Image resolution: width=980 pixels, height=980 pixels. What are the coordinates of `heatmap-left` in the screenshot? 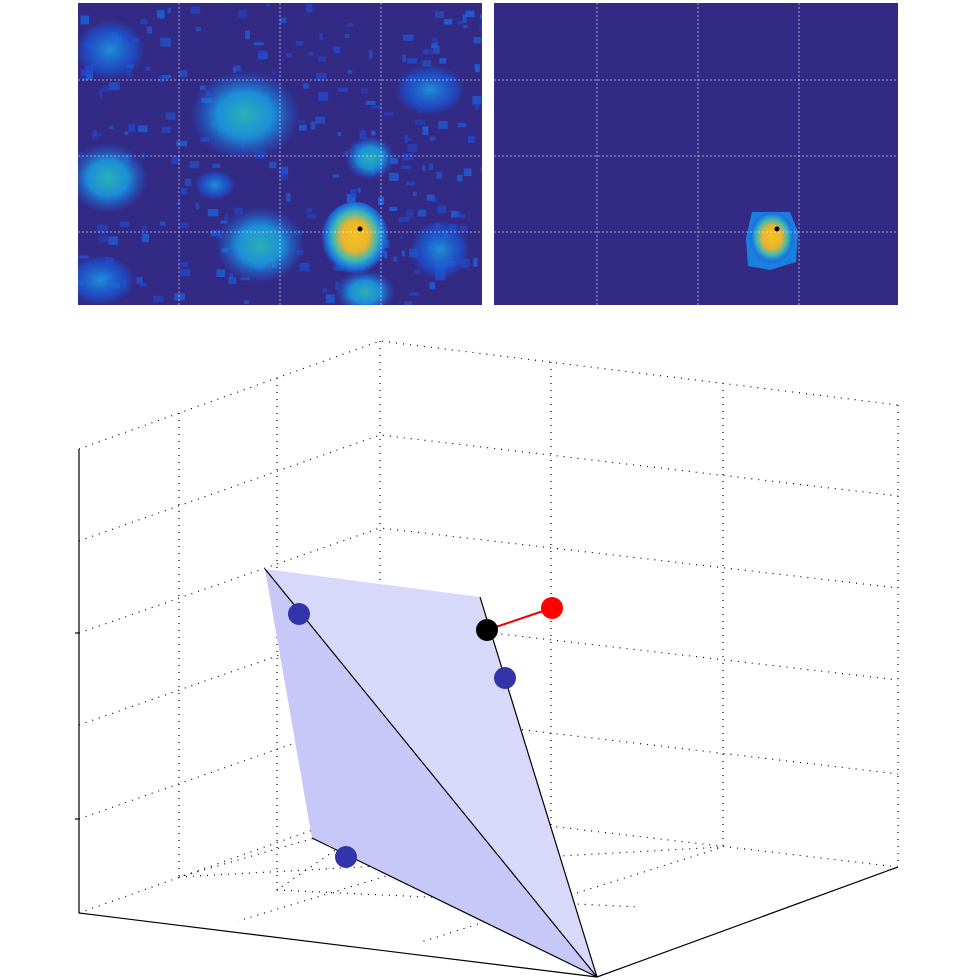 It's located at (280, 154).